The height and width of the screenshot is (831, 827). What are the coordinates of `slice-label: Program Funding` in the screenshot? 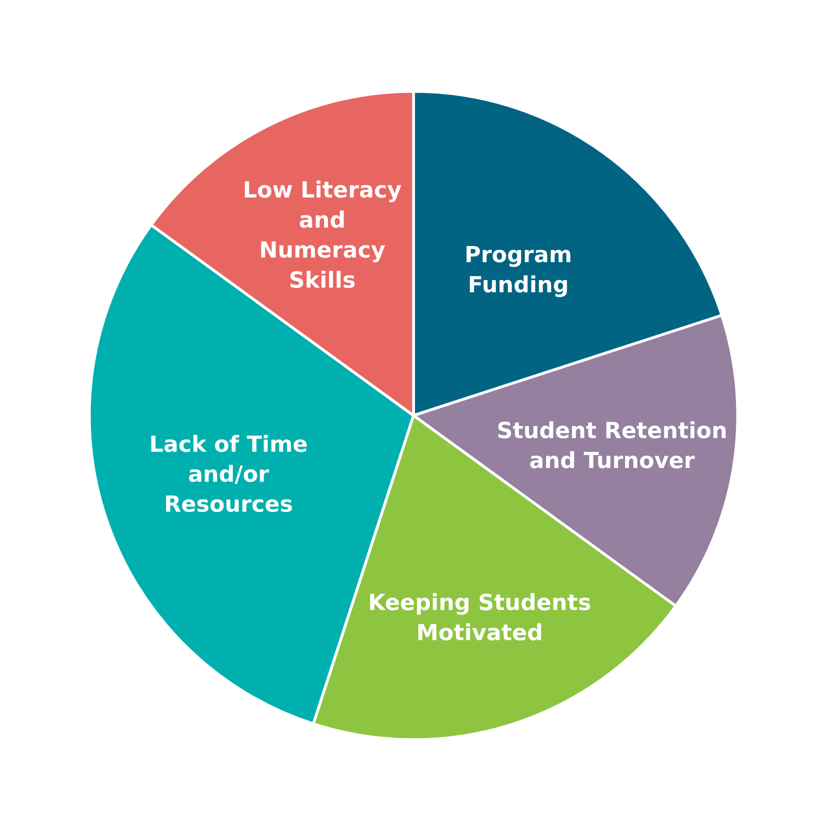 It's located at (518, 272).